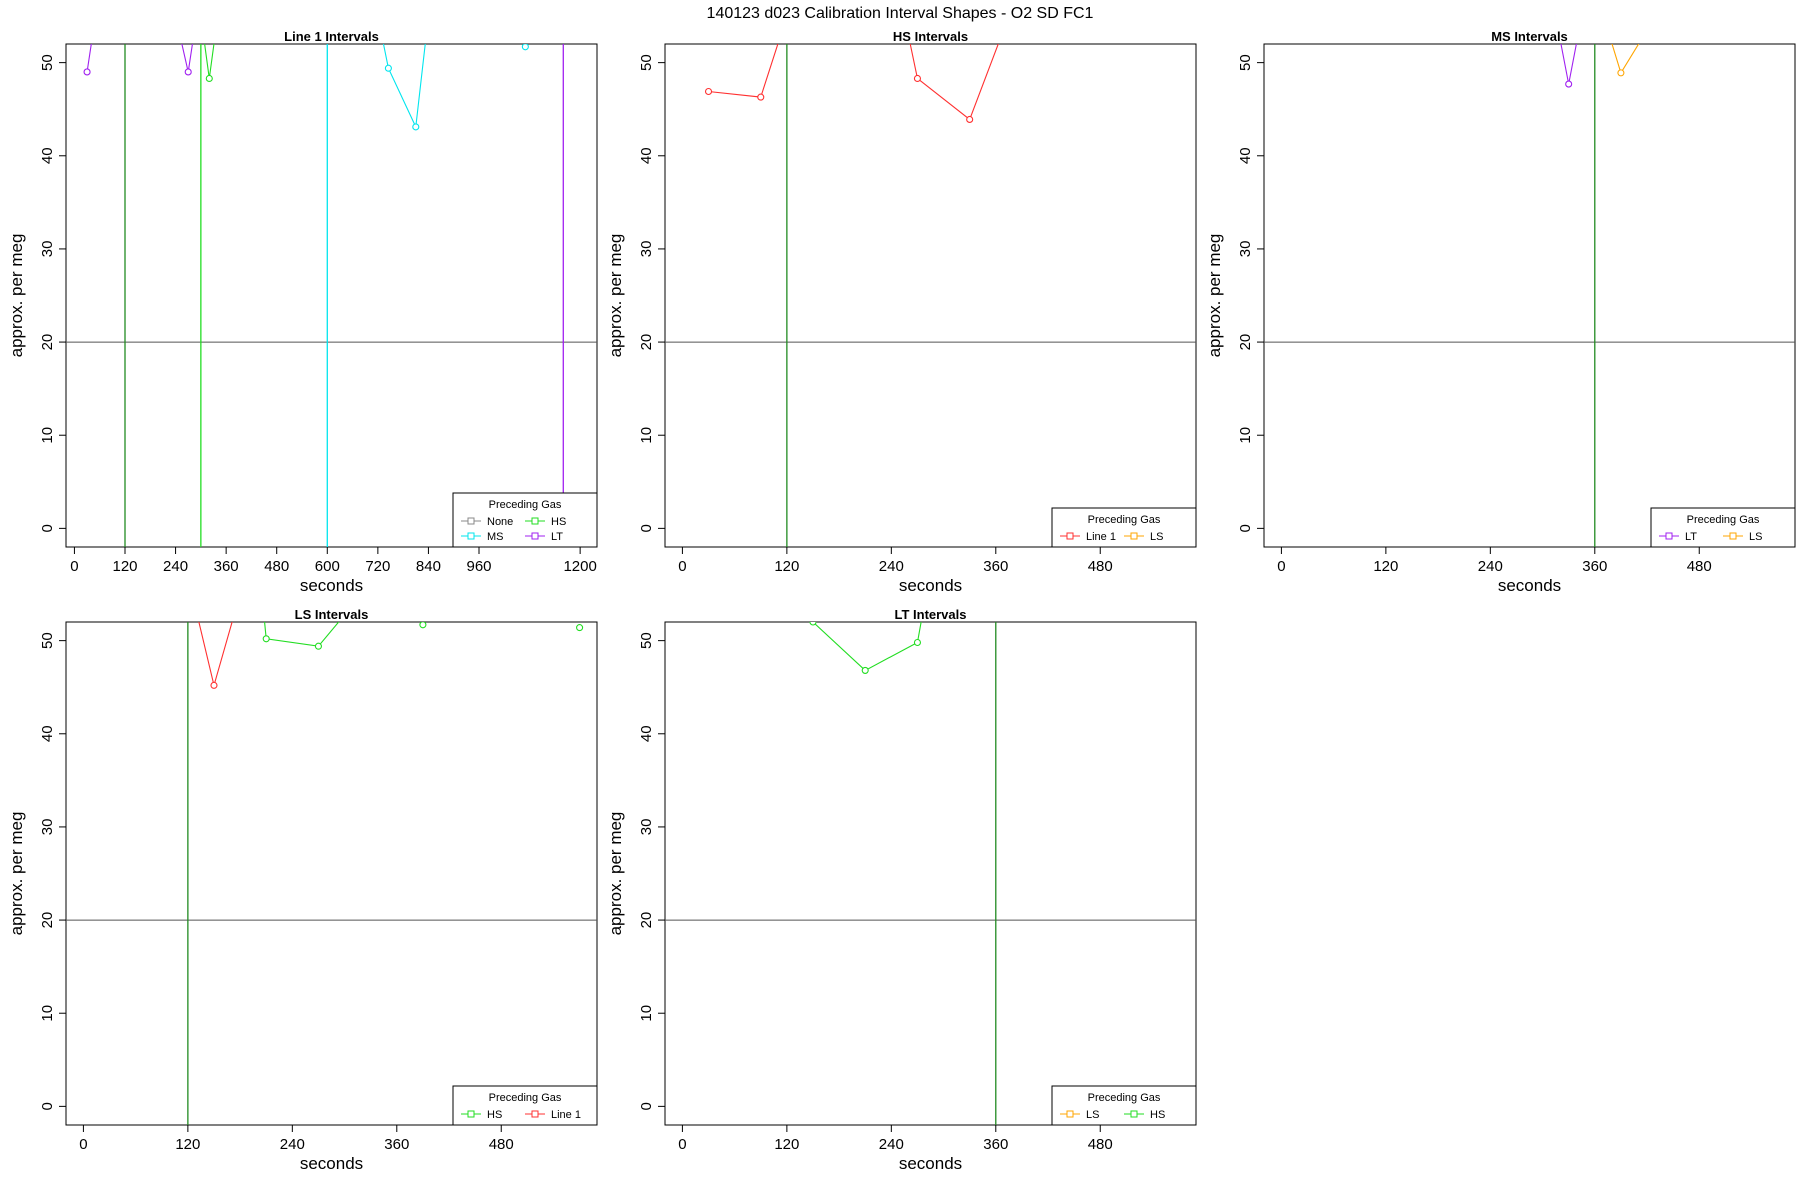 This screenshot has width=1800, height=1200. What do you see at coordinates (478, 566) in the screenshot?
I see `x-tick-label: 960` at bounding box center [478, 566].